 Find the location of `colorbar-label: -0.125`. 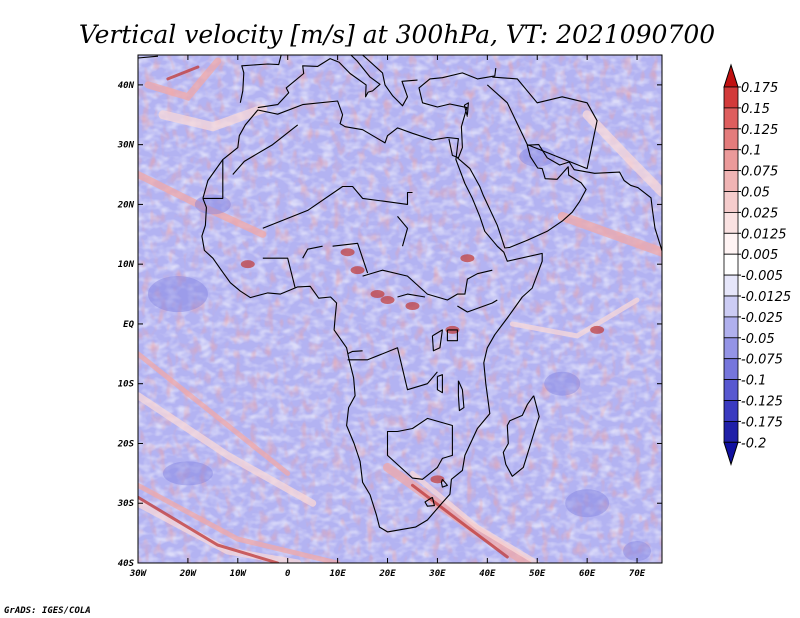

colorbar-label: -0.125 is located at coordinates (762, 402).